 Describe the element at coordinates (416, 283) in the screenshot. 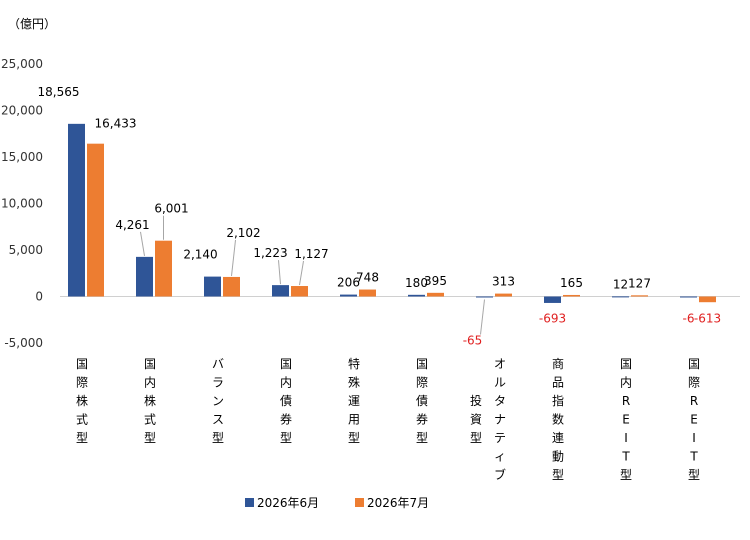

I see `data-label-jun-5: 180` at that location.